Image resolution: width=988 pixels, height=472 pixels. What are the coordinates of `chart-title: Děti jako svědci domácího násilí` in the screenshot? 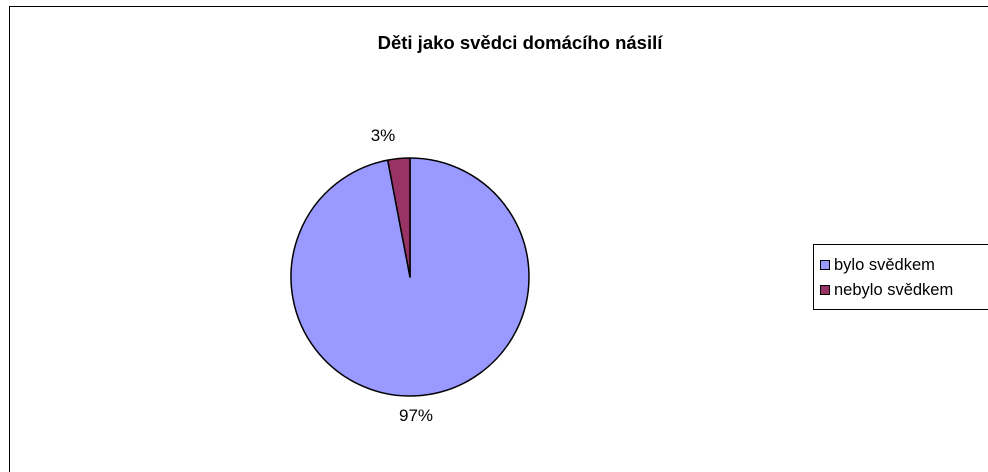 It's located at (520, 42).